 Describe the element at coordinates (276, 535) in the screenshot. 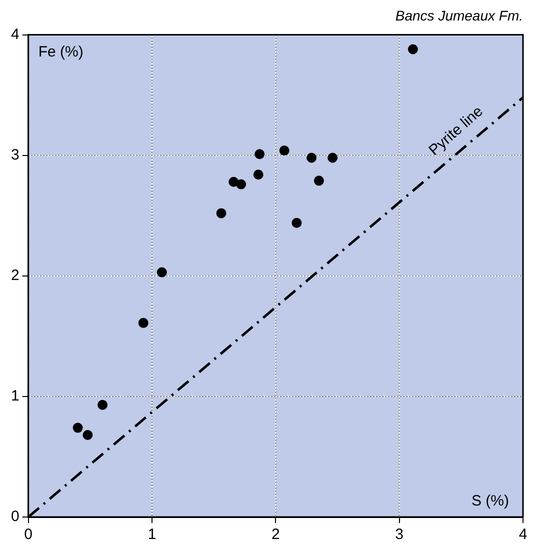

I see `x-tick-label: 2` at that location.